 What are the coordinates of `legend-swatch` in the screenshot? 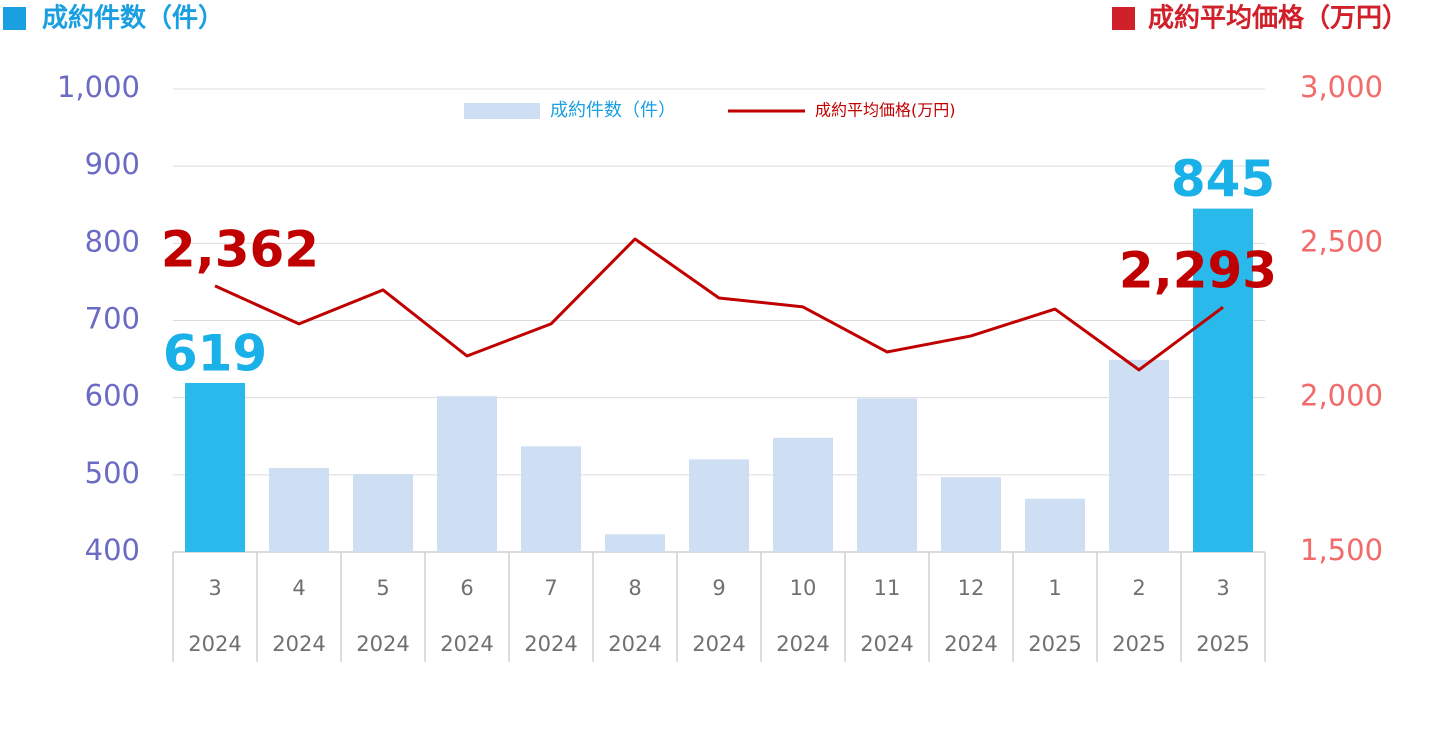 It's located at (502, 111).